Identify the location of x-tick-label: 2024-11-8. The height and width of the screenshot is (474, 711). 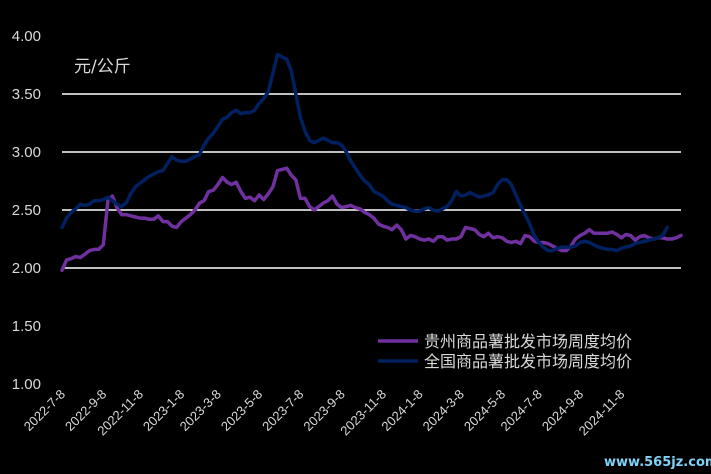
(602, 413).